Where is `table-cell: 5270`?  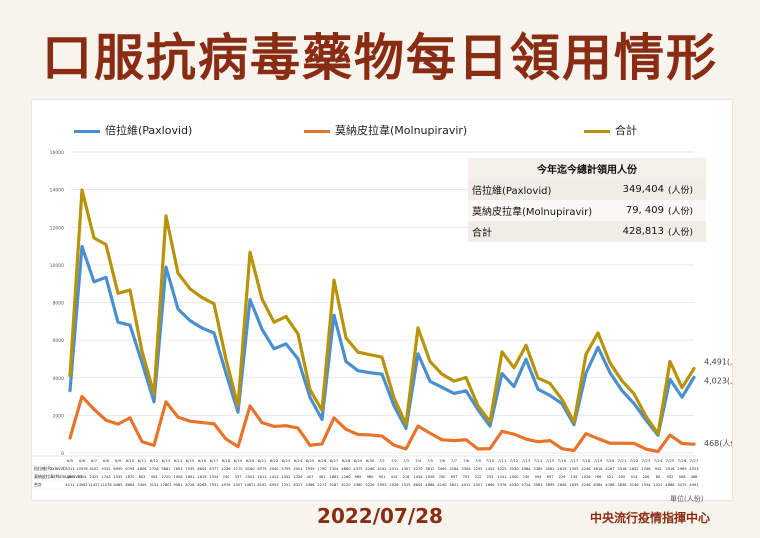
table-cell: 5270 is located at coordinates (418, 469).